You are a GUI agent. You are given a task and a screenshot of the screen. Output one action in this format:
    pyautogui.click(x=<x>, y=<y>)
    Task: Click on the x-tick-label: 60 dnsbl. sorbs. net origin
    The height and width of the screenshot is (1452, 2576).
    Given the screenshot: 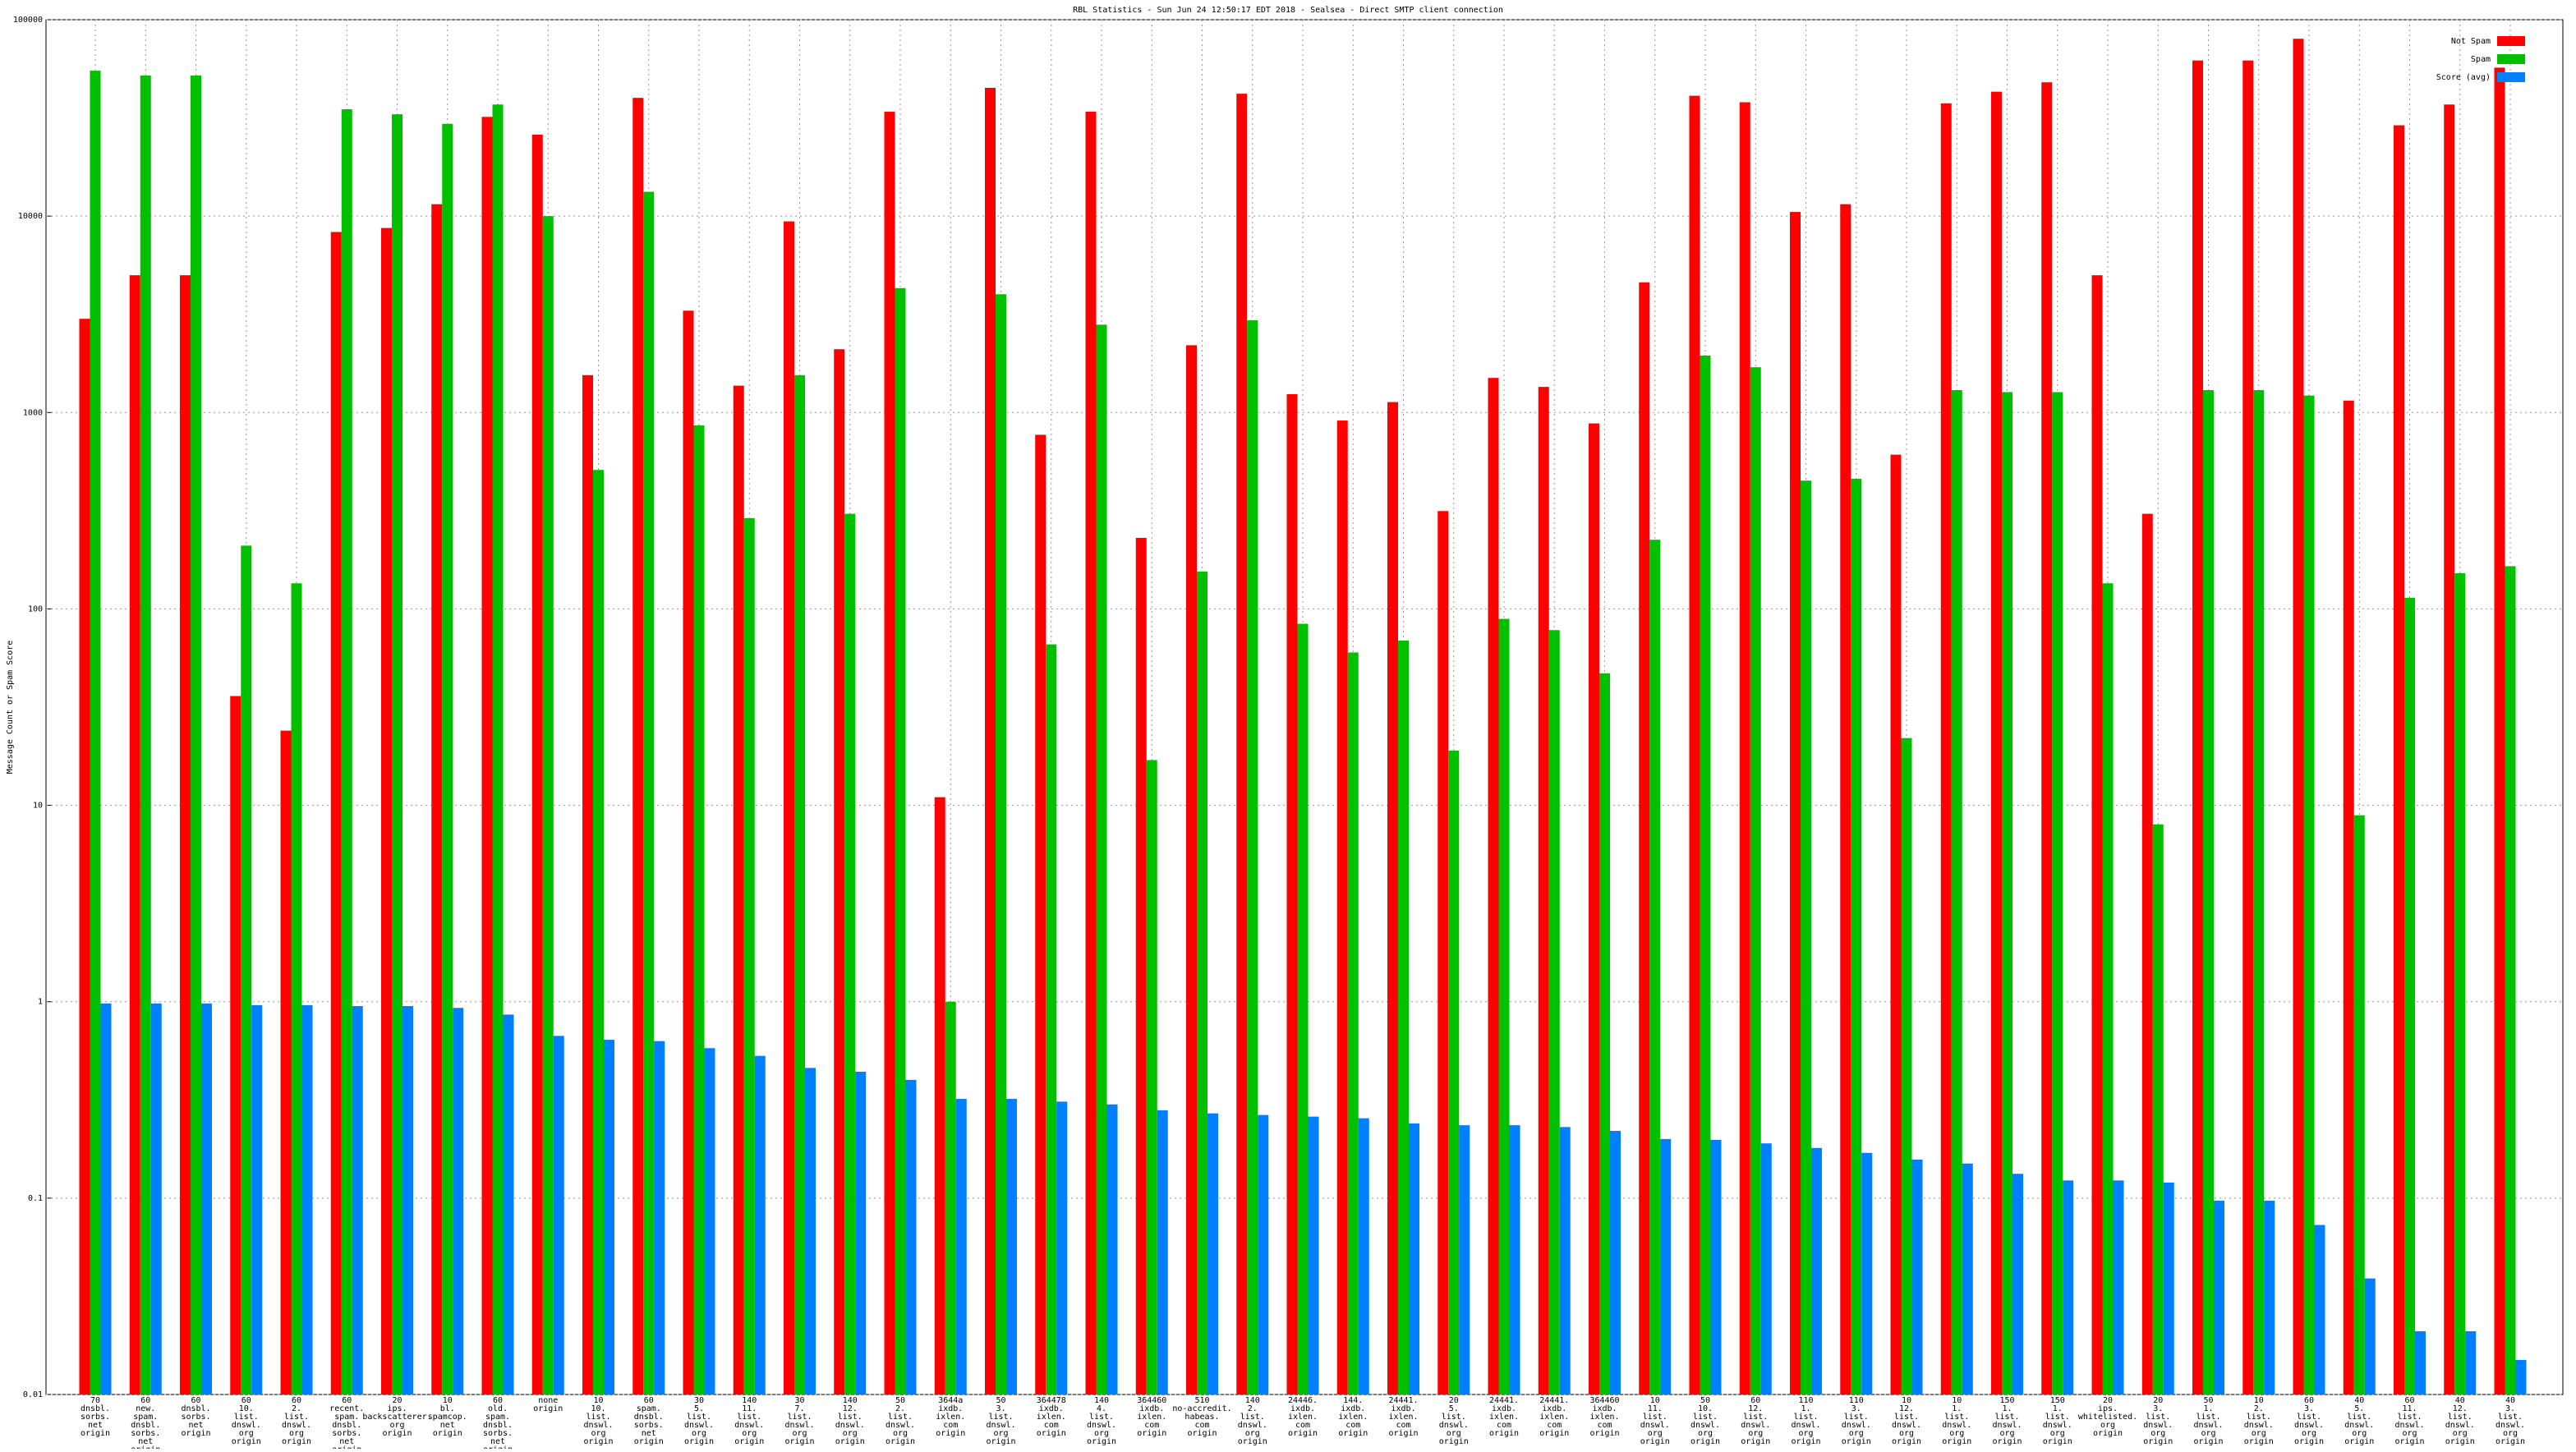 What is the action you would take?
    pyautogui.click(x=196, y=1417)
    